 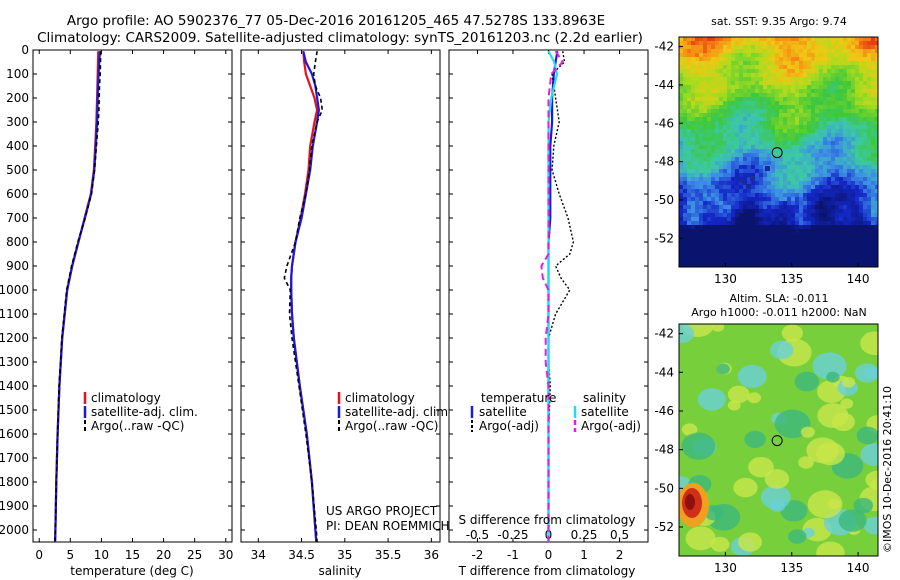 What do you see at coordinates (17, 194) in the screenshot?
I see `y-tick-label: 600` at bounding box center [17, 194].